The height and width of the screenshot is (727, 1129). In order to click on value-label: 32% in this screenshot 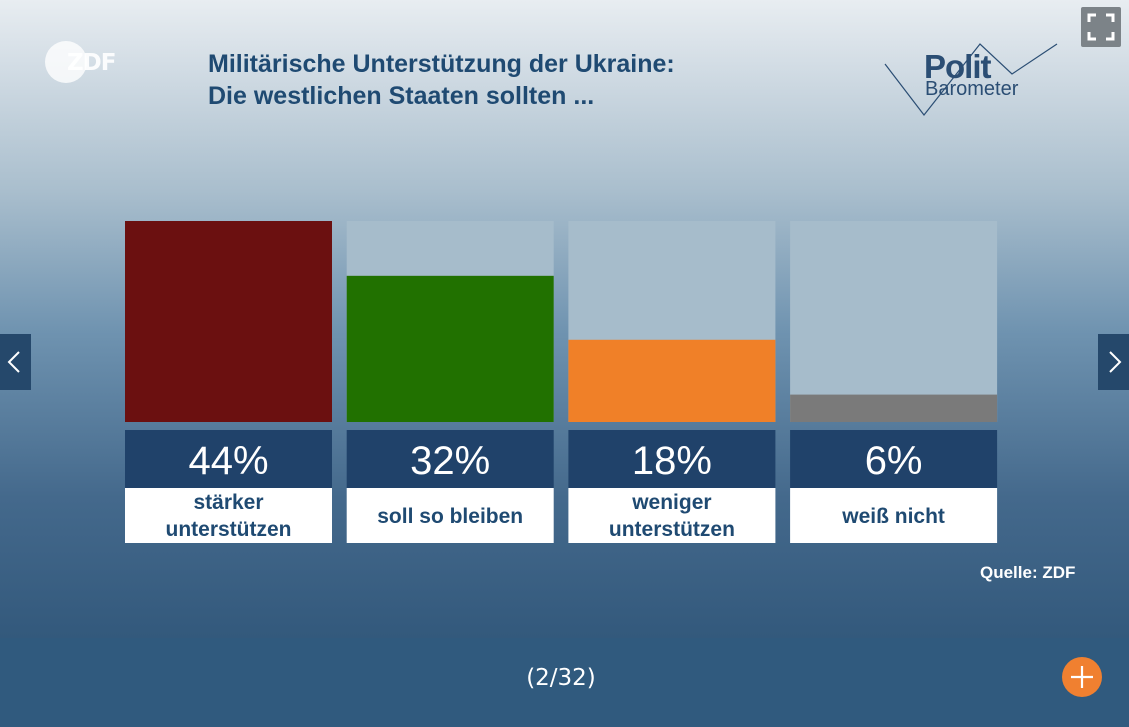, I will do `click(450, 461)`.